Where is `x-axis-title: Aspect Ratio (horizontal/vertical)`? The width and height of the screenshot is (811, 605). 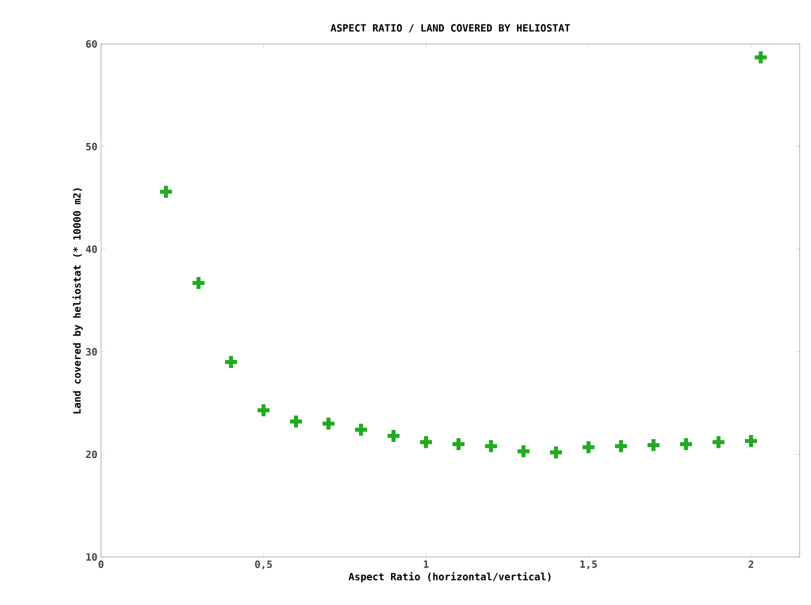
x-axis-title: Aspect Ratio (horizontal/vertical) is located at coordinates (449, 577).